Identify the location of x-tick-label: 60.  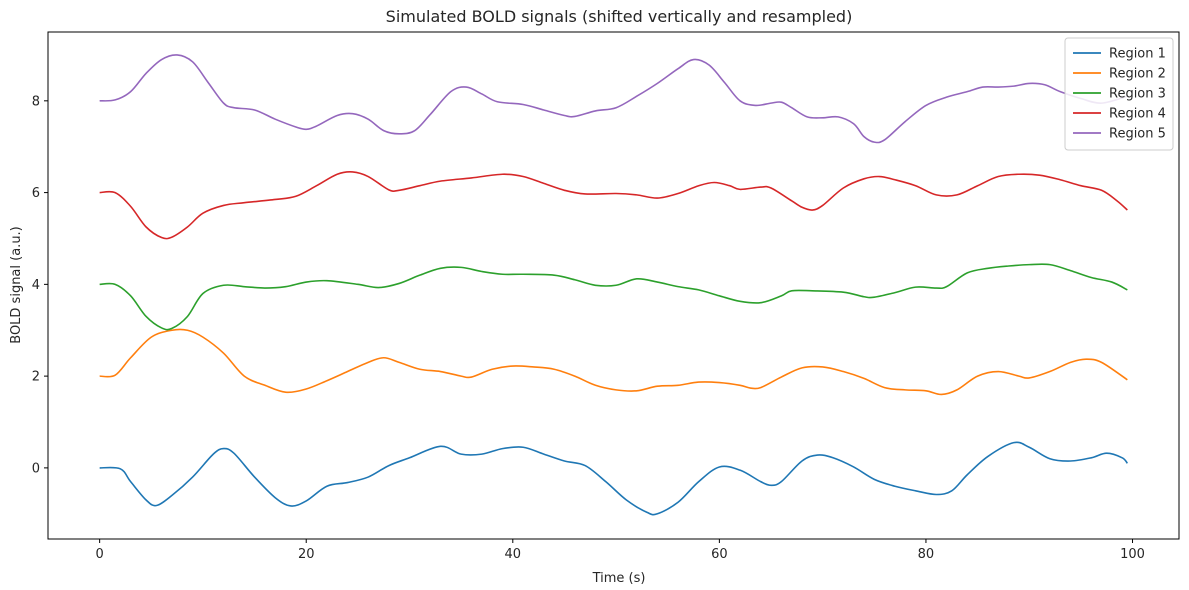
(719, 554).